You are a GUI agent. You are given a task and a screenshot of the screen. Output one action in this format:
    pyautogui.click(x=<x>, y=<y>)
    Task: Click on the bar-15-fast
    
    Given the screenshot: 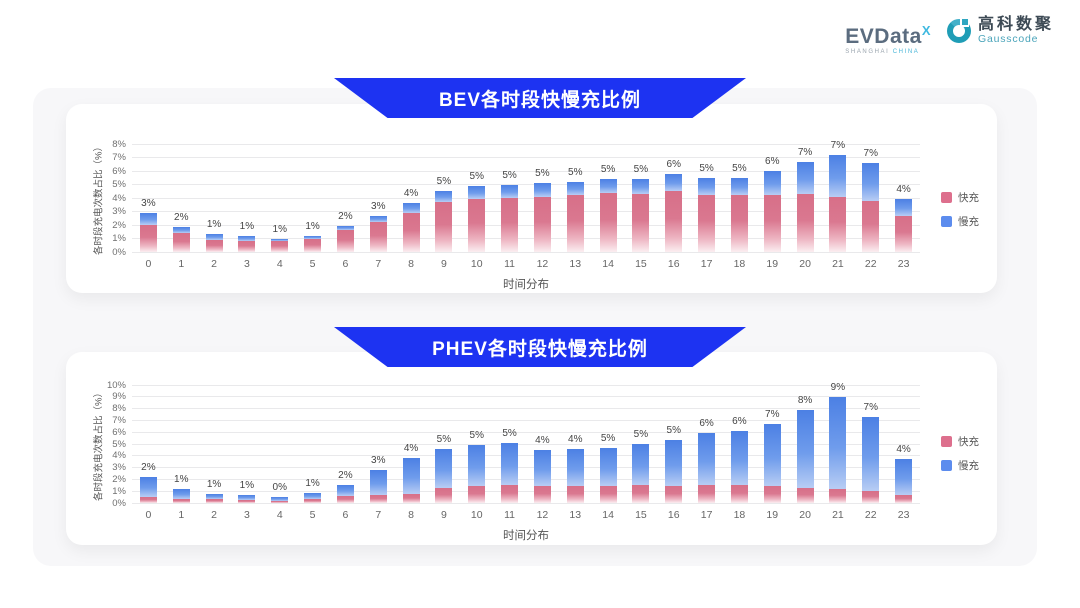 What is the action you would take?
    pyautogui.click(x=641, y=494)
    